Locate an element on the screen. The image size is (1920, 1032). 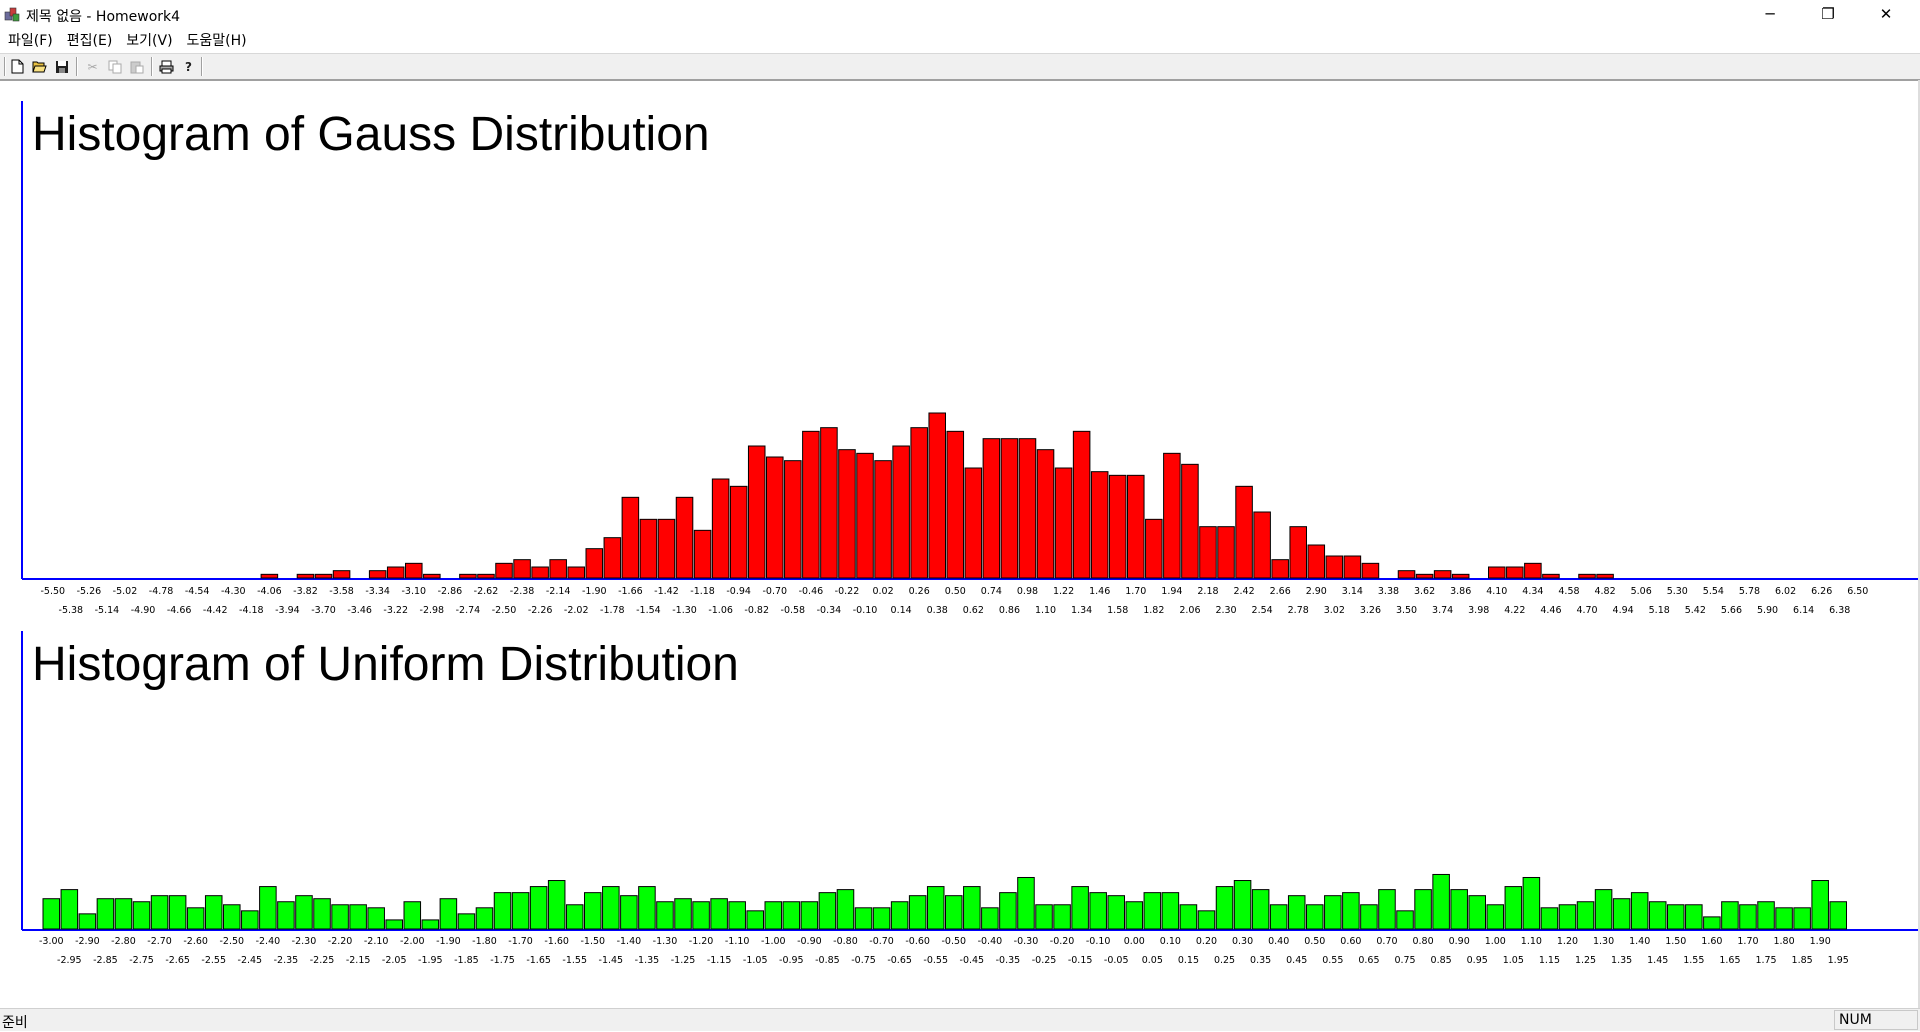
tick-label: 0.50 is located at coordinates (955, 591).